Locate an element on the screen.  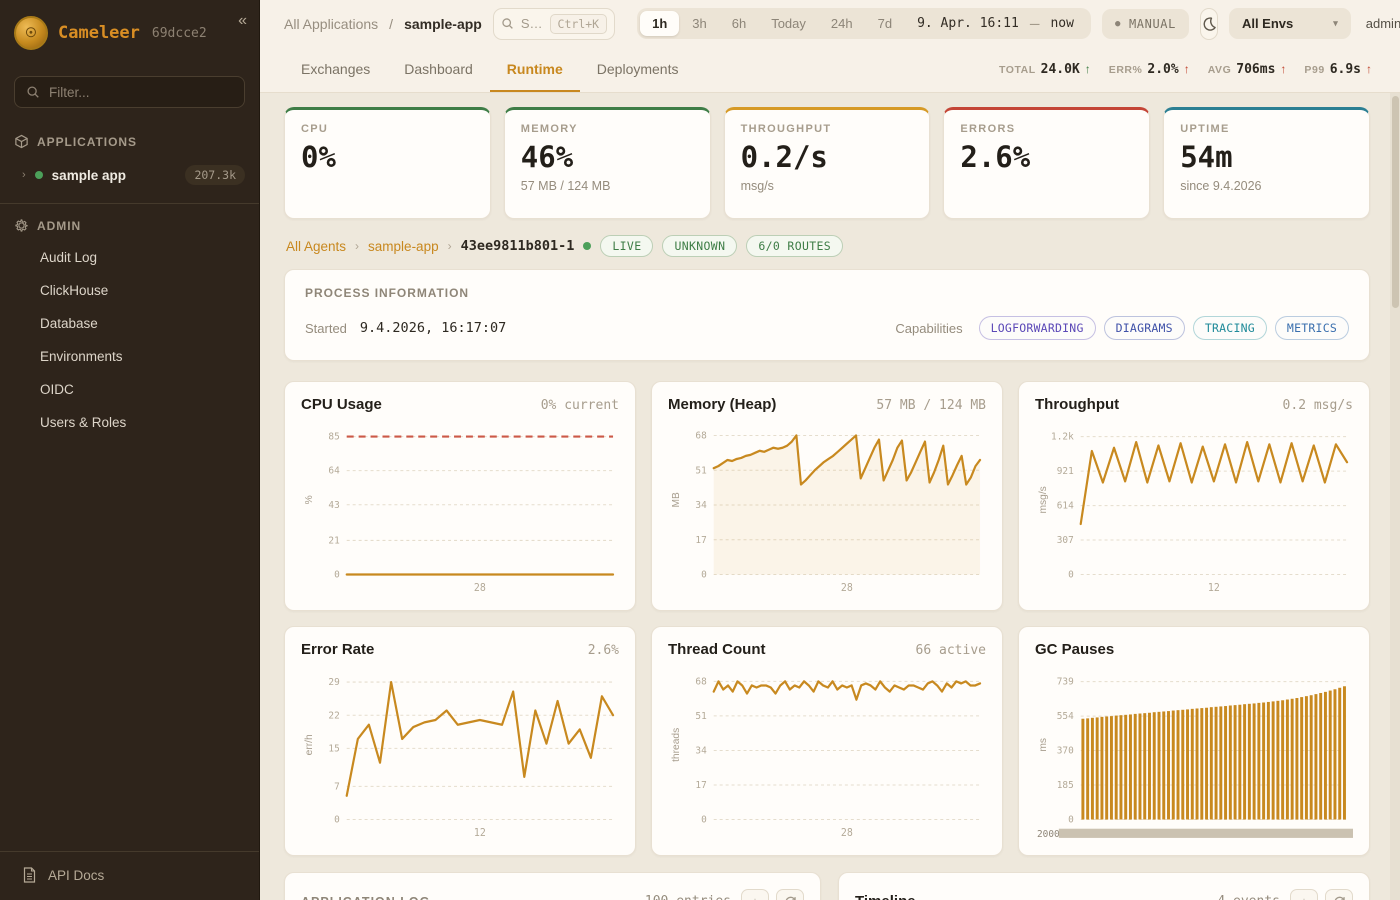
capabilities-label: Capabilities is located at coordinates (929, 328).